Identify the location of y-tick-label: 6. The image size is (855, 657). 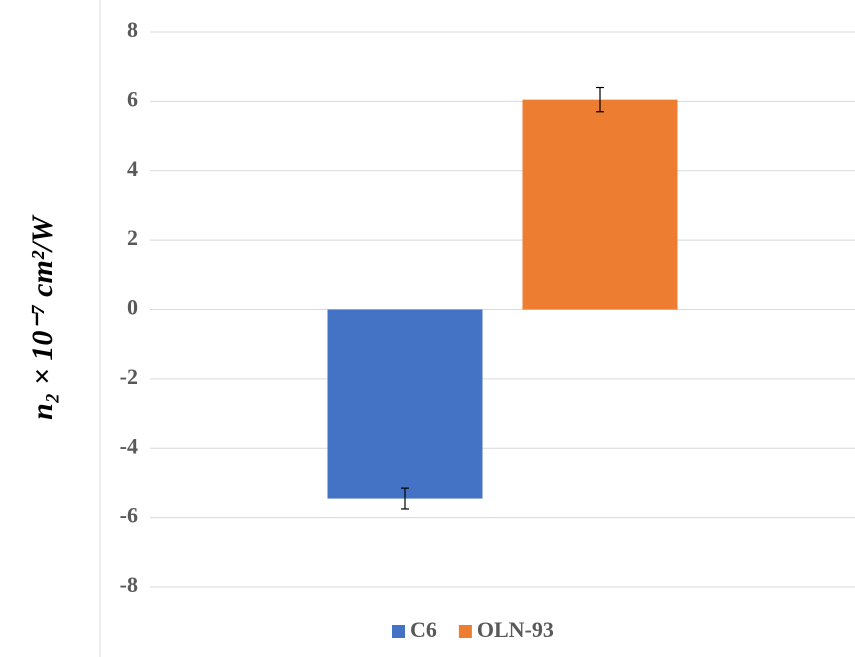
(132, 98).